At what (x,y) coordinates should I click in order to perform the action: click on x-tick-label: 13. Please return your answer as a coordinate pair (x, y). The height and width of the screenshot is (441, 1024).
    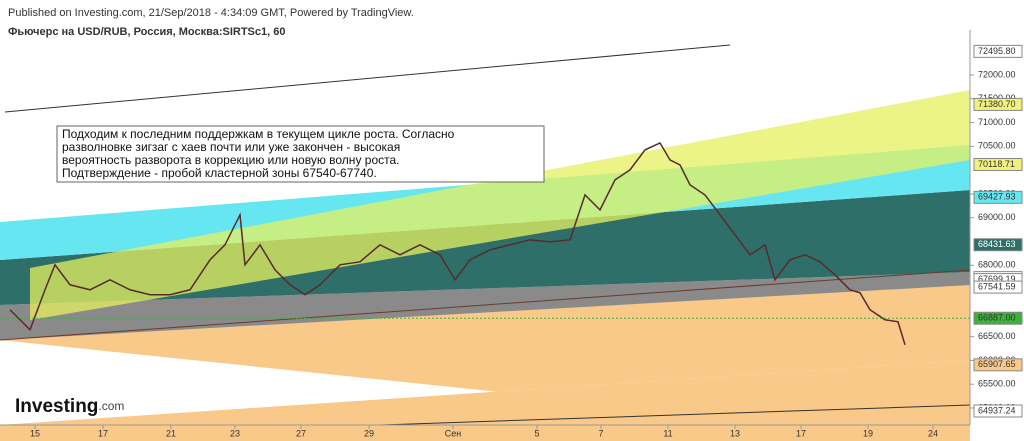
    Looking at the image, I should click on (735, 433).